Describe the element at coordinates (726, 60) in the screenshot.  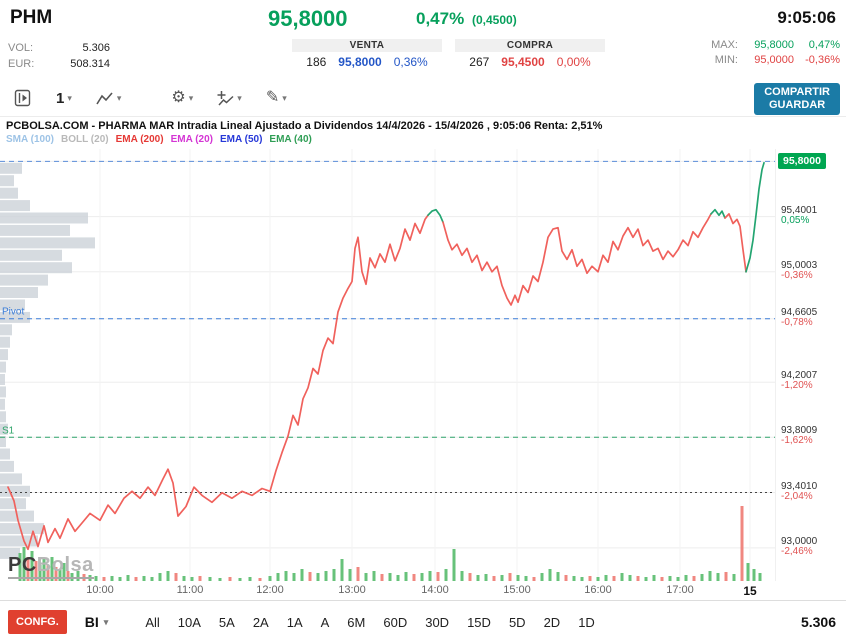
I see `min-label: MIN:` at that location.